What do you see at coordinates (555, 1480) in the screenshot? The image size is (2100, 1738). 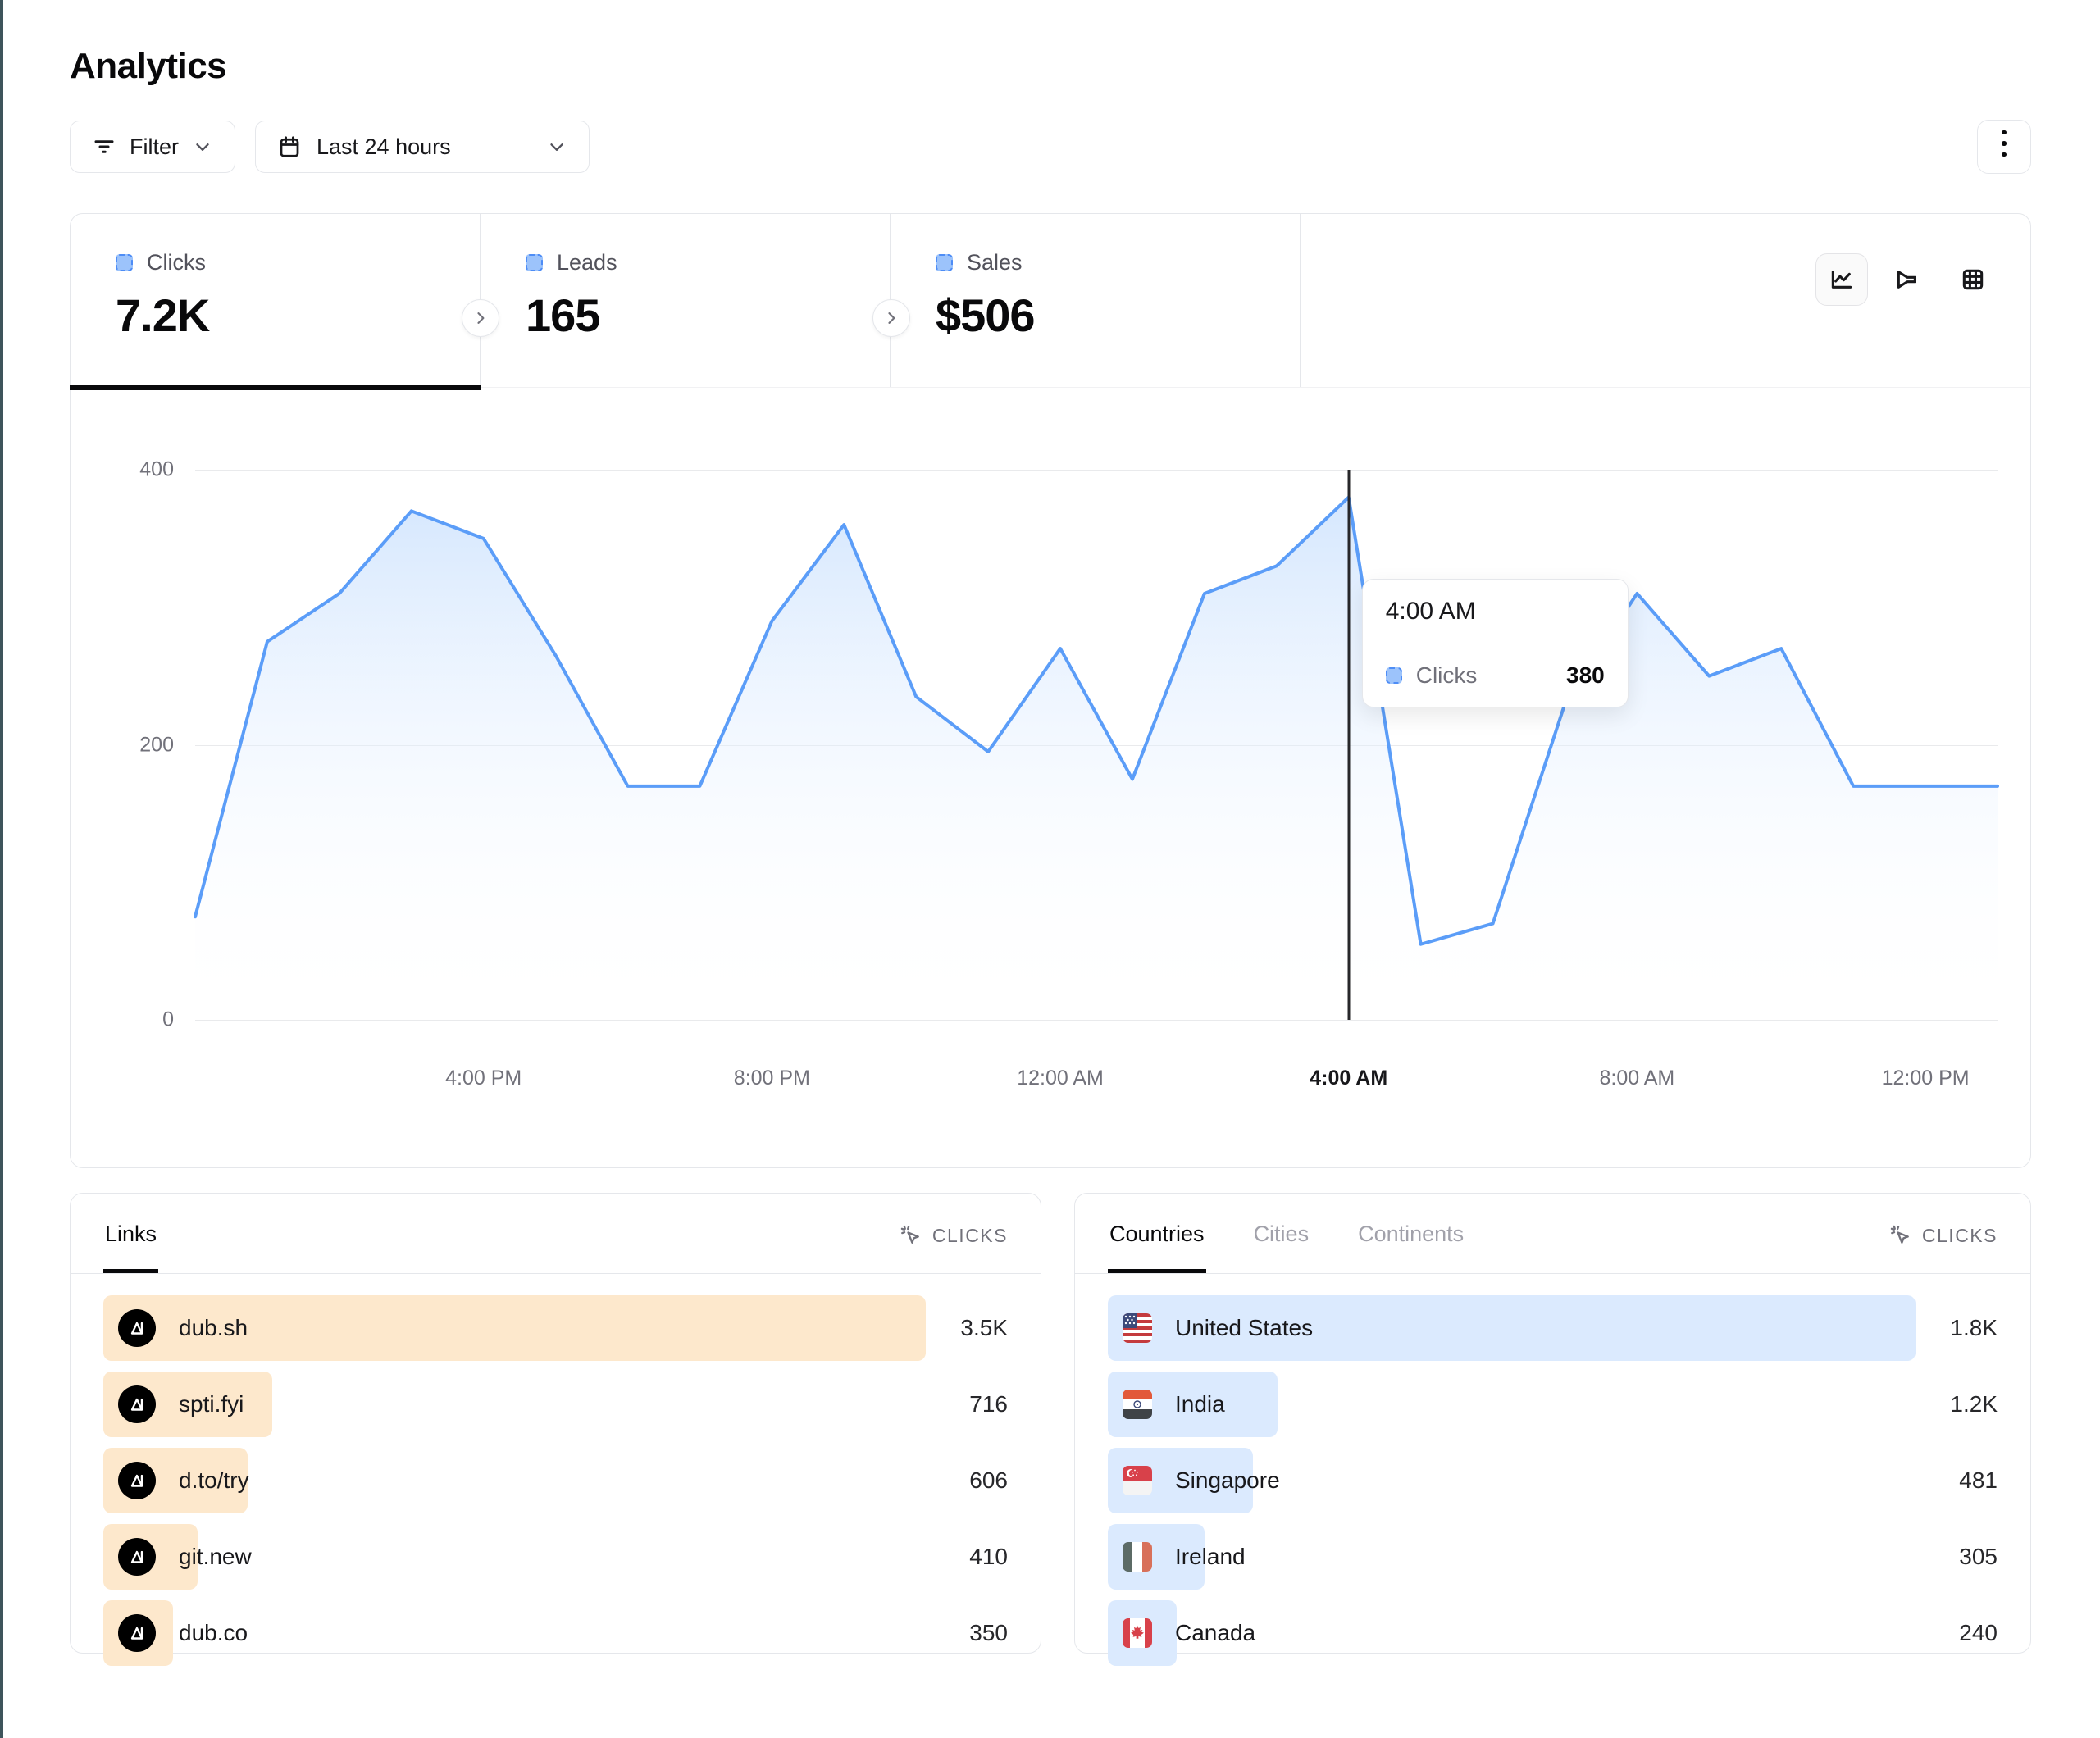 I see `link-row: d.to/try 606` at bounding box center [555, 1480].